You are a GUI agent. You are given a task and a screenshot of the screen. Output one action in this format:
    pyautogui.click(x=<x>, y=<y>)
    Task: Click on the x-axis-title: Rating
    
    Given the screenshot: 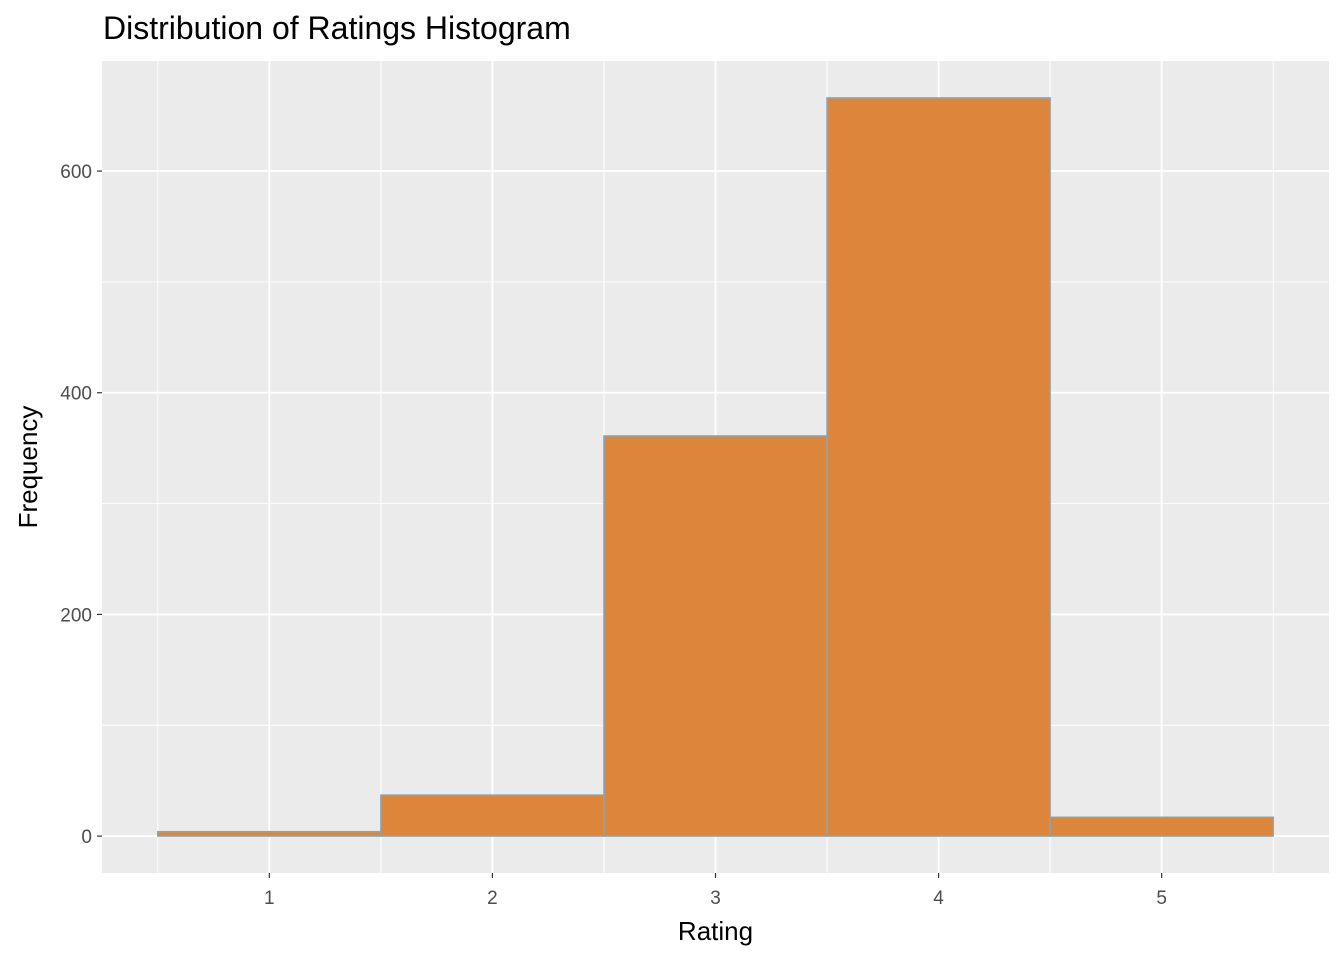 What is the action you would take?
    pyautogui.click(x=715, y=931)
    